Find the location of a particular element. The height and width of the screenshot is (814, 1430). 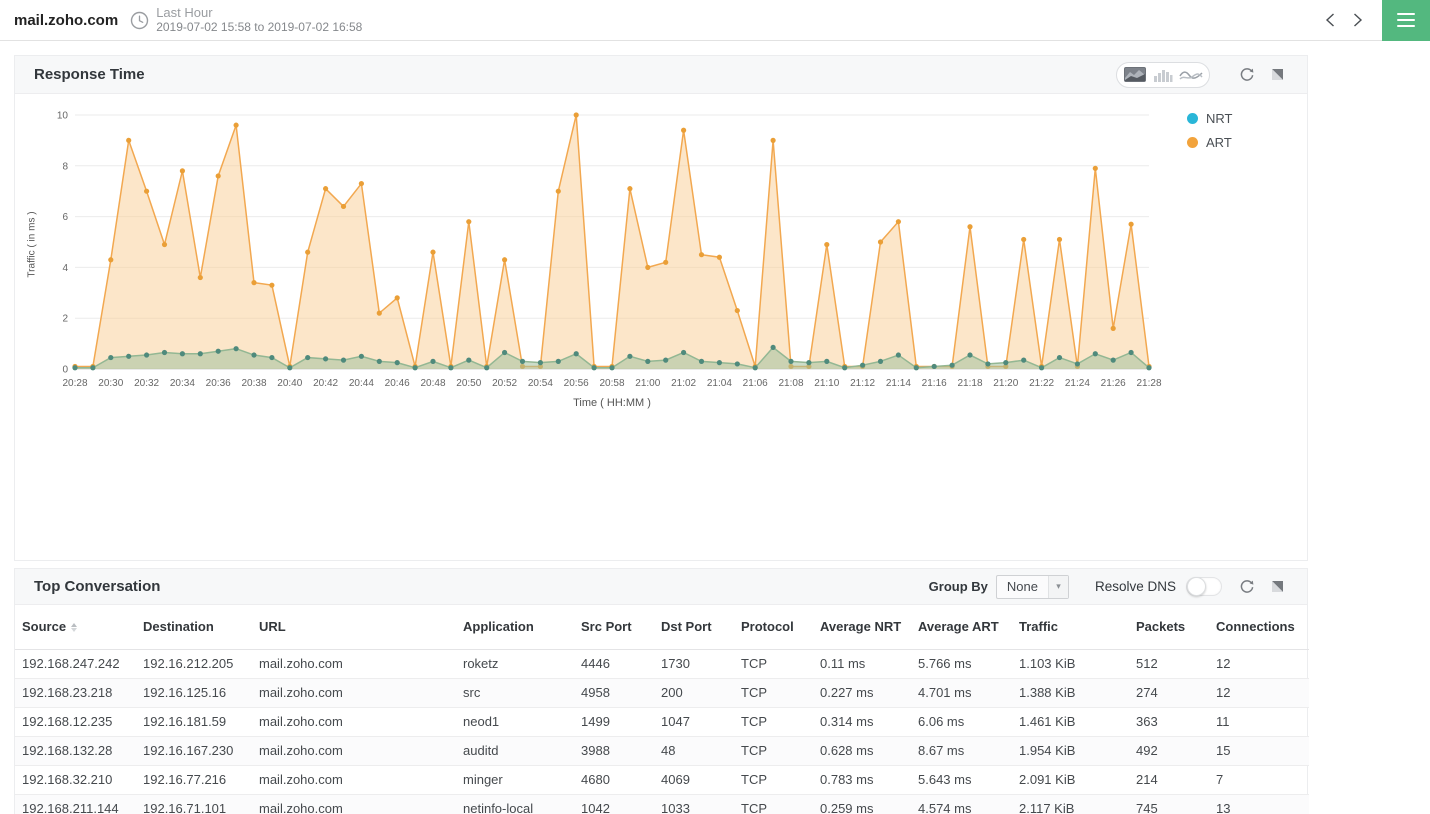

column-header-source: Source is located at coordinates (75, 627).